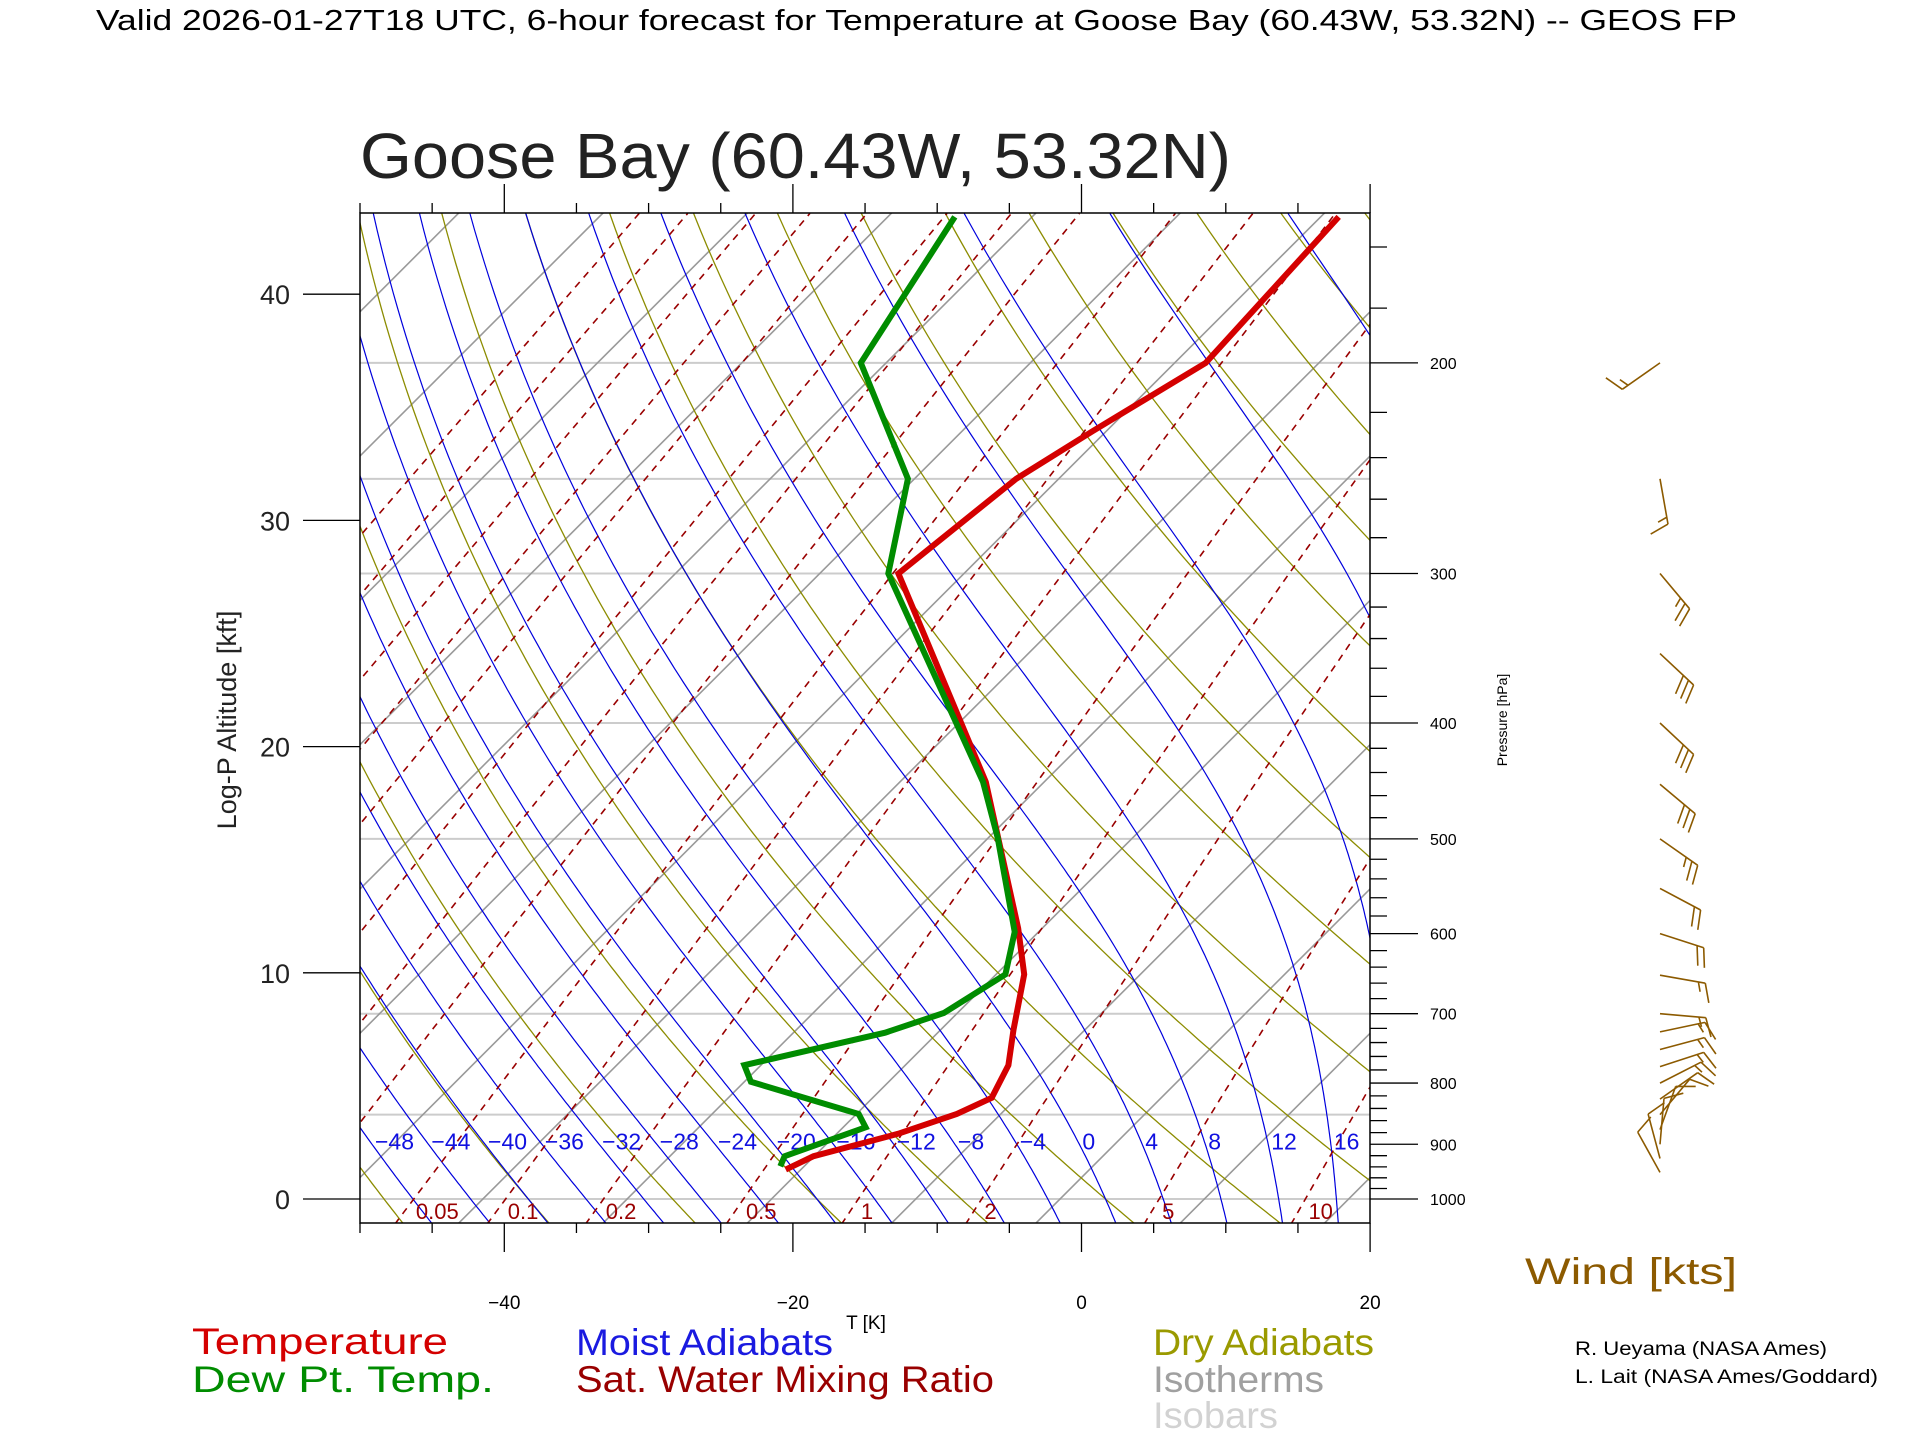 This screenshot has width=1920, height=1440. I want to click on pressure-tick-label: 800, so click(1443, 1084).